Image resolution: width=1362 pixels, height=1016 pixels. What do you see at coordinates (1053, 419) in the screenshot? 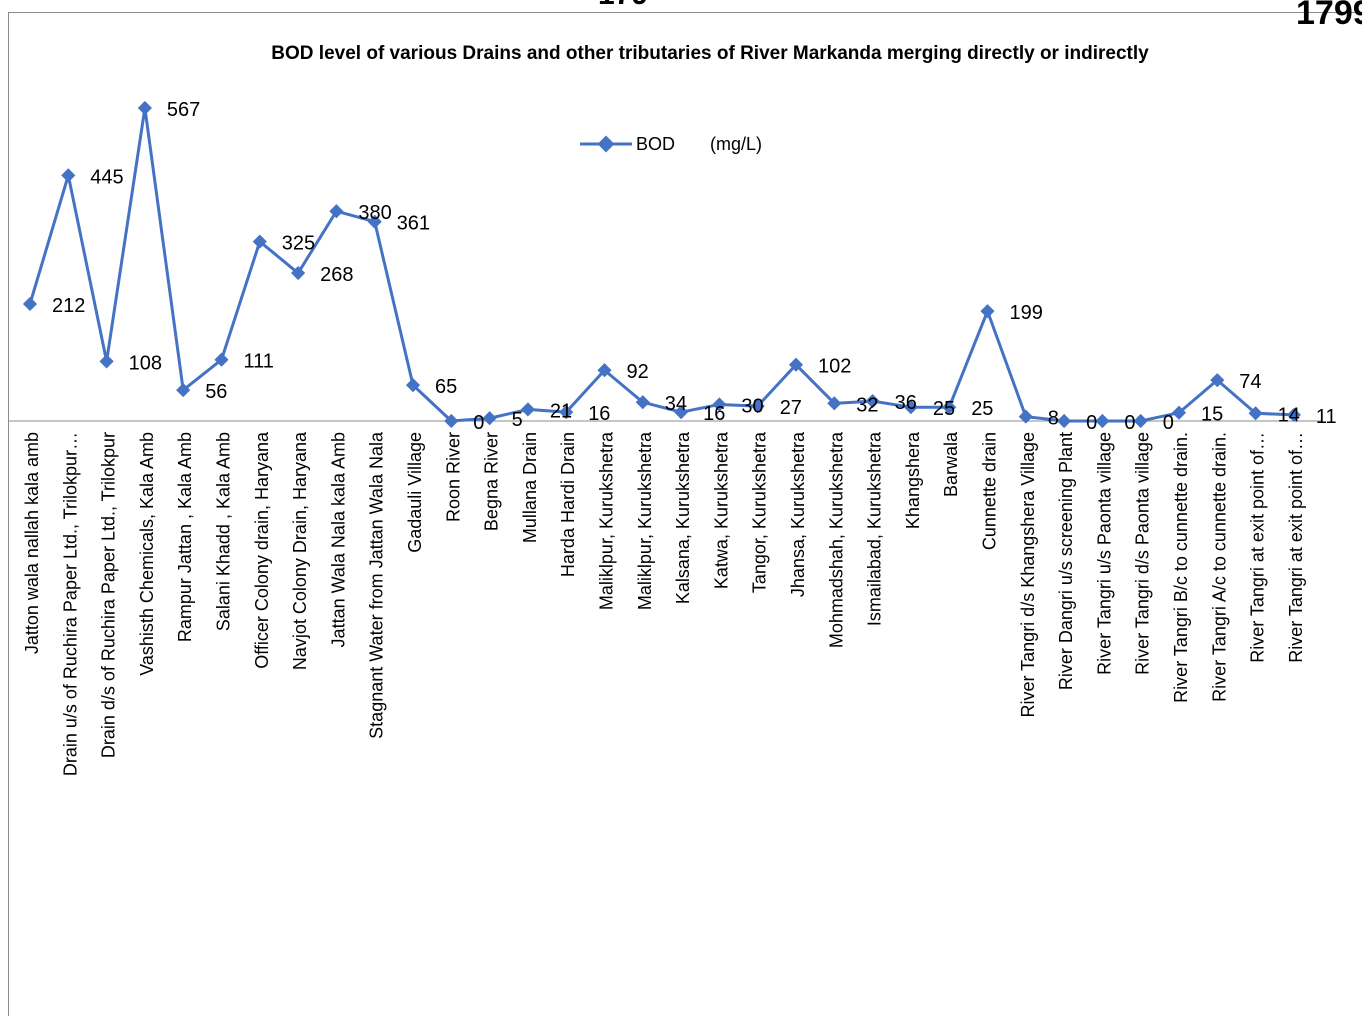
I see `data-label: 8` at bounding box center [1053, 419].